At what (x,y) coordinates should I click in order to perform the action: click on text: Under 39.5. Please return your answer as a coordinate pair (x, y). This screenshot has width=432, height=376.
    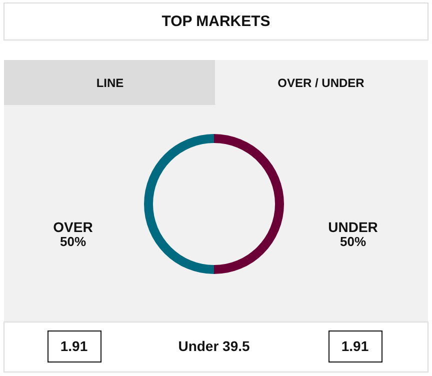
    Looking at the image, I should click on (214, 346).